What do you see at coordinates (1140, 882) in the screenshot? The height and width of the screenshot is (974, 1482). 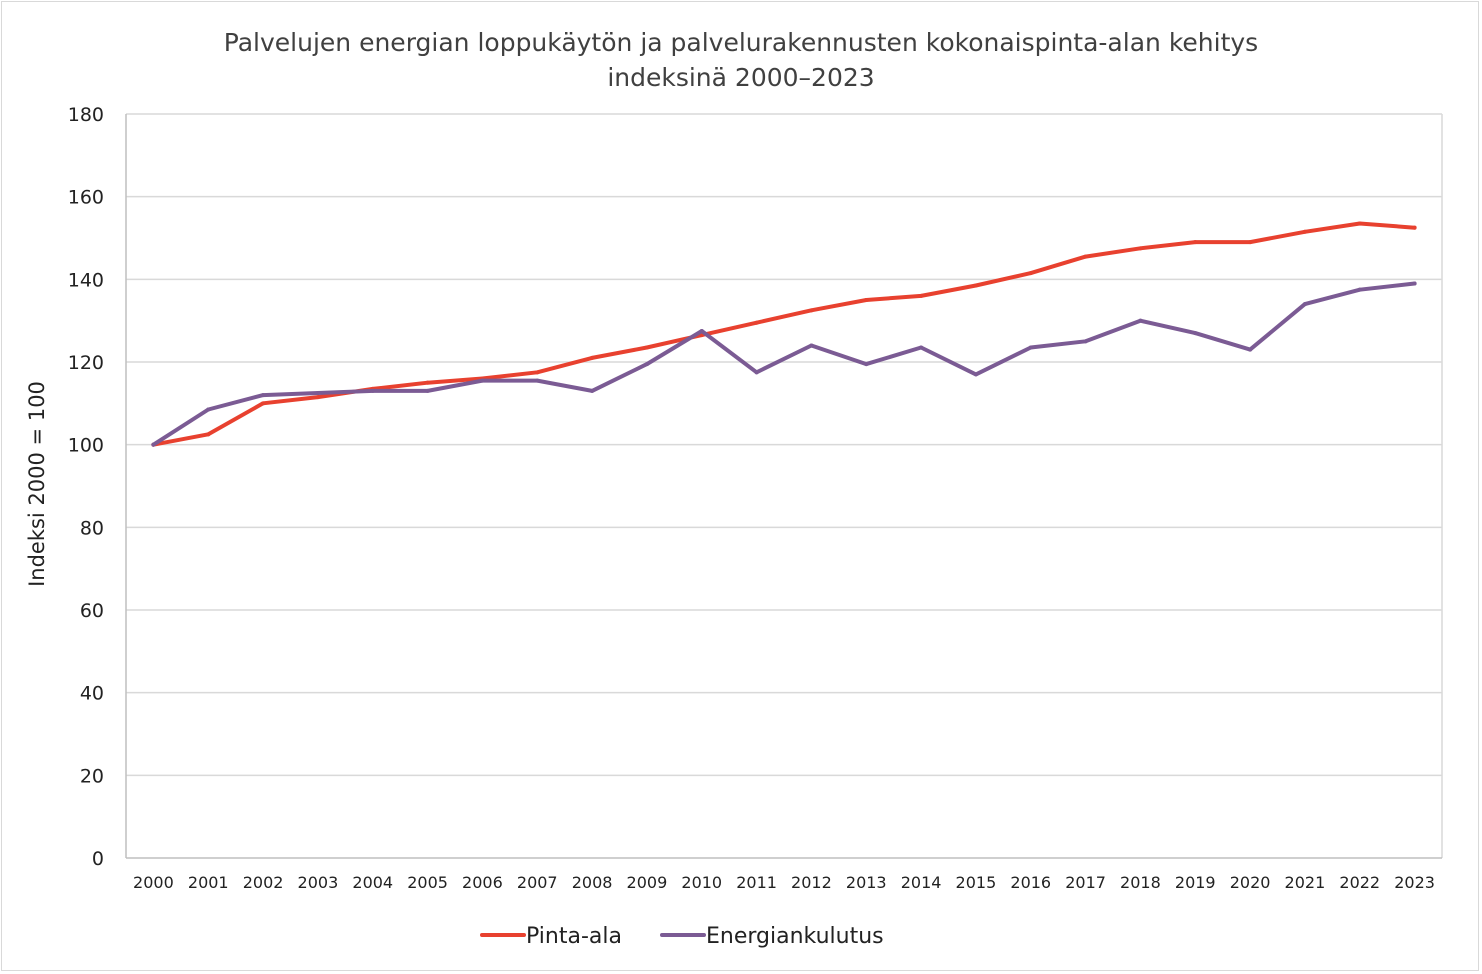 I see `x-tick-label: 2018` at bounding box center [1140, 882].